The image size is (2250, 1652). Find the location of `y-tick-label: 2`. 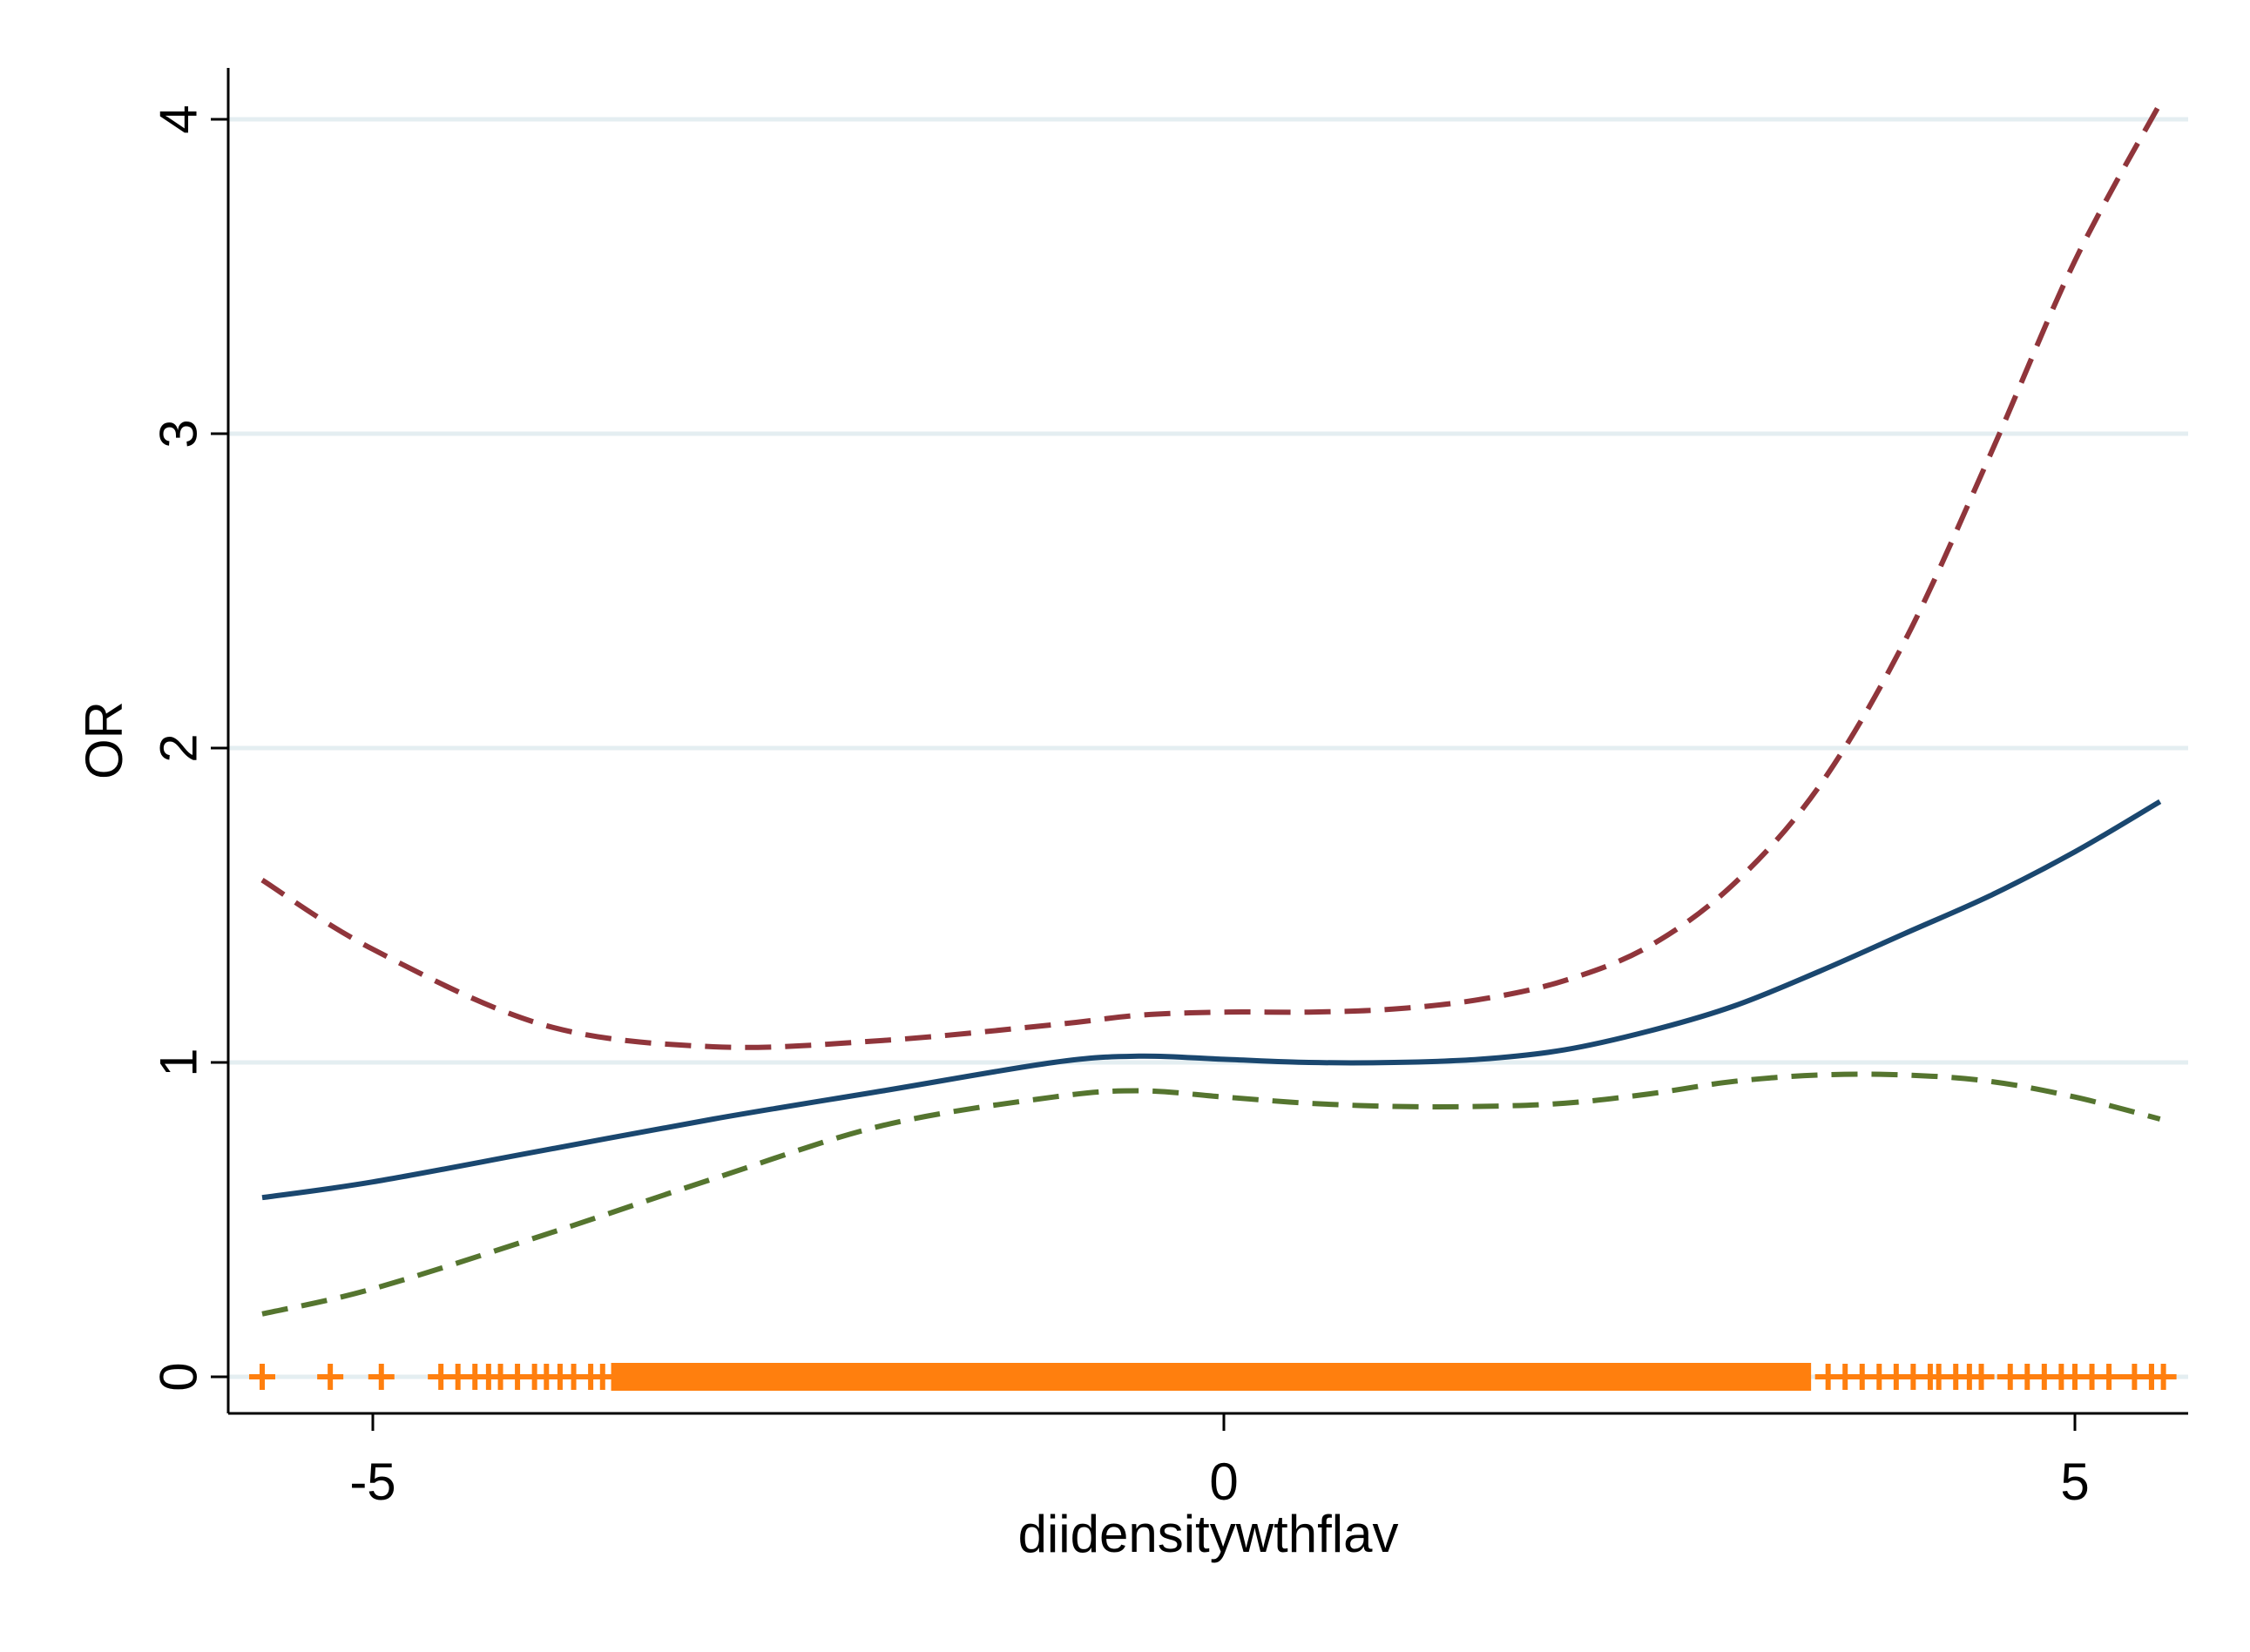

y-tick-label: 2 is located at coordinates (179, 747).